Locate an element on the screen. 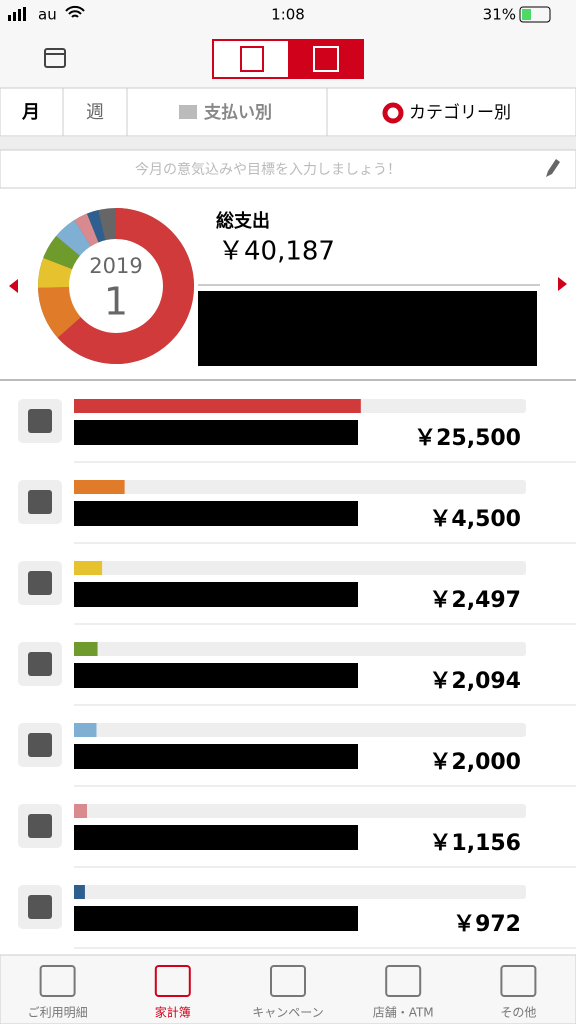 The image size is (576, 1028). total-title: 総支出 is located at coordinates (243, 221).